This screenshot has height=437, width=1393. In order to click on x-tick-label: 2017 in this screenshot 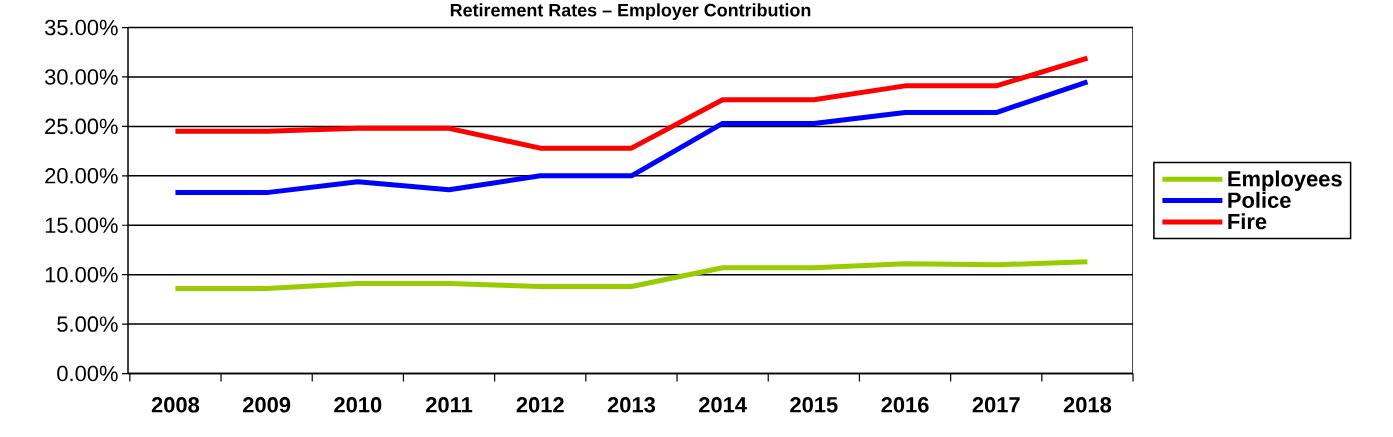, I will do `click(996, 405)`.